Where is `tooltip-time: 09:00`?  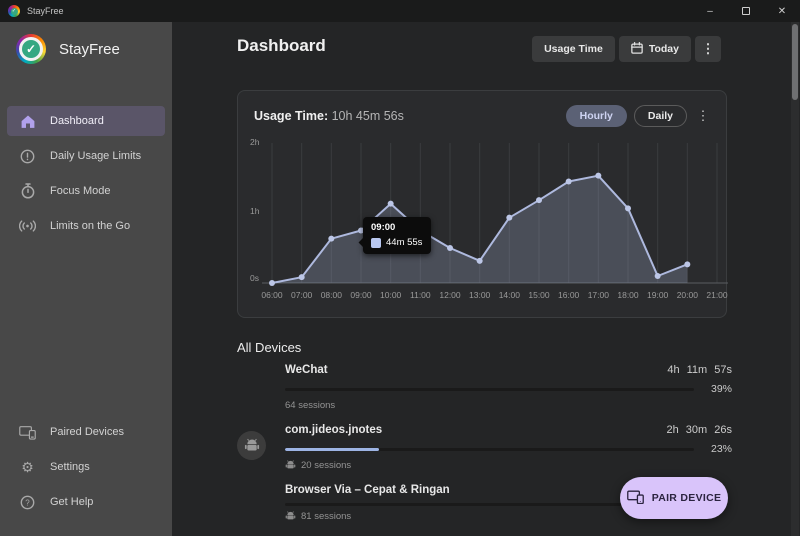 tooltip-time: 09:00 is located at coordinates (383, 227).